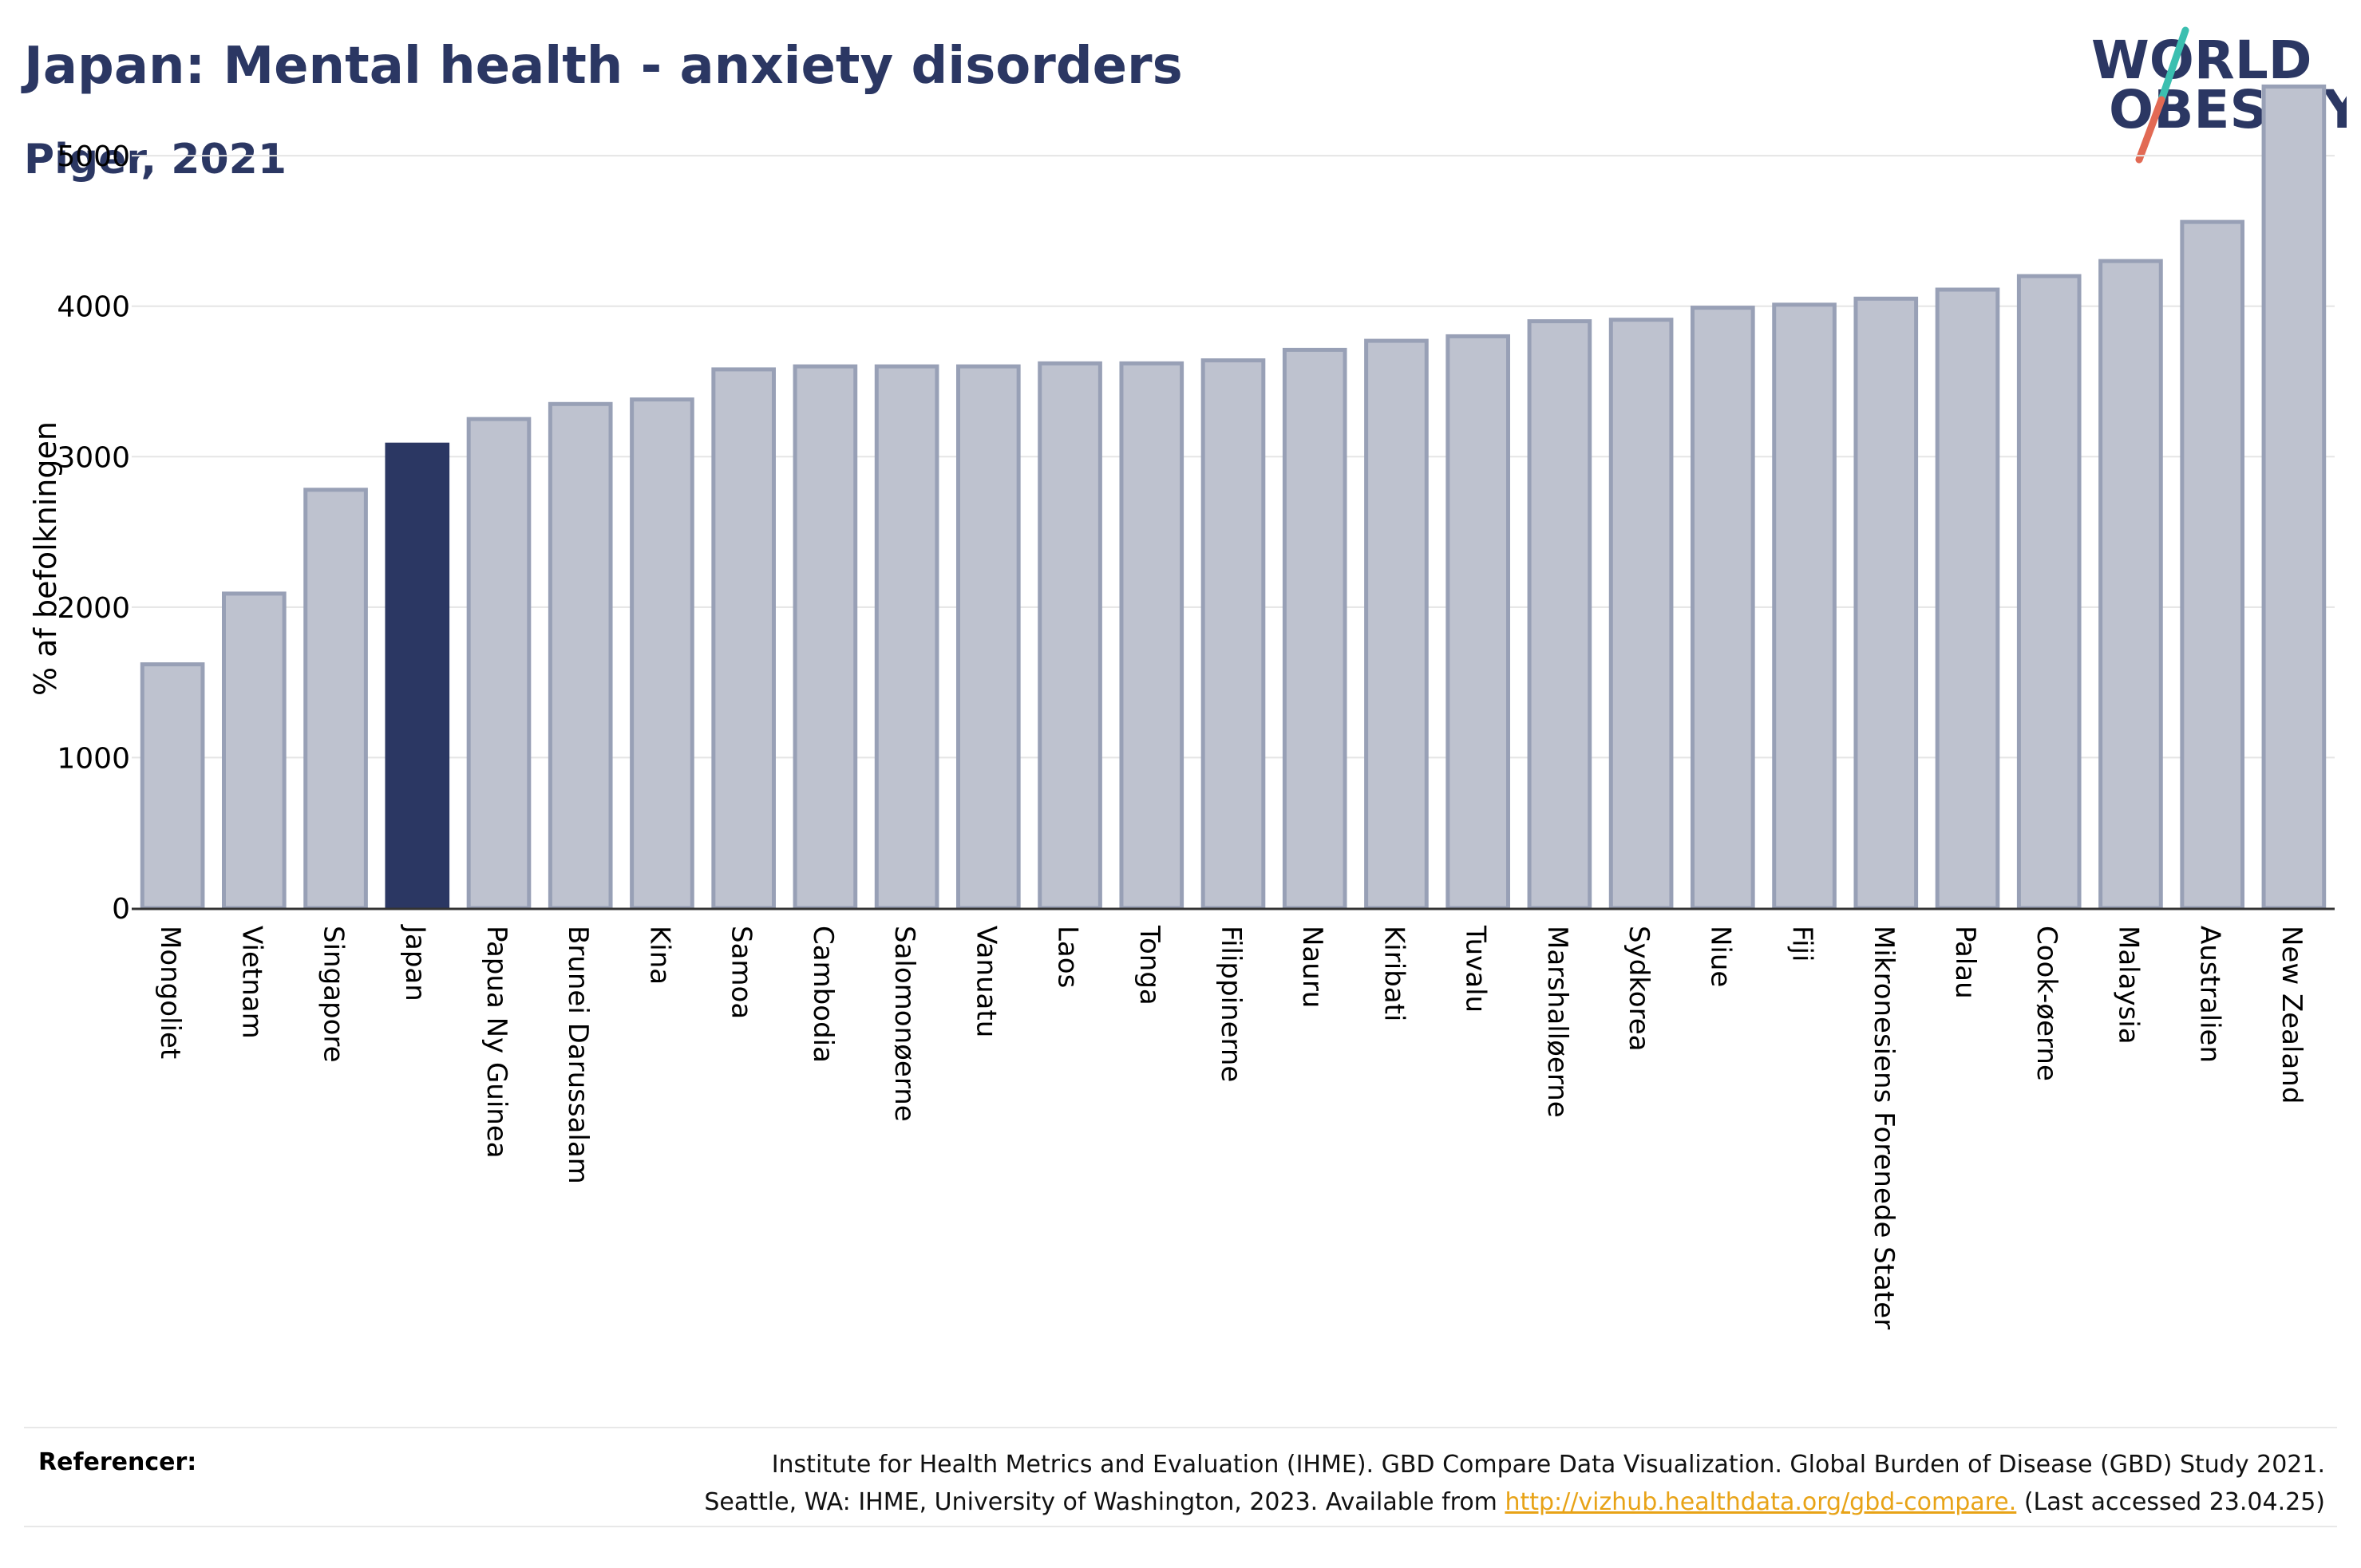 This screenshot has height=1568, width=2361. What do you see at coordinates (1149, 965) in the screenshot?
I see `x-tick-label: Tonga` at bounding box center [1149, 965].